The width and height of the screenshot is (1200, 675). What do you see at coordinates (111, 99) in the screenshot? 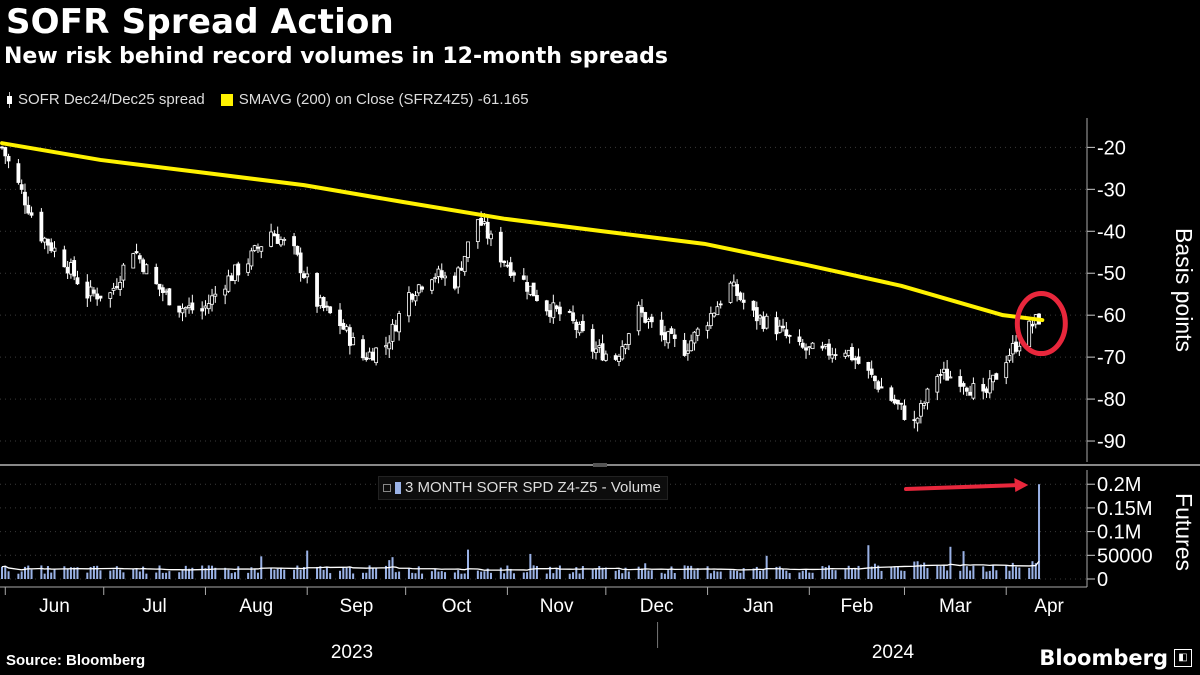
I see `candle-legend-label: SOFR Dec24/Dec25 spread` at bounding box center [111, 99].